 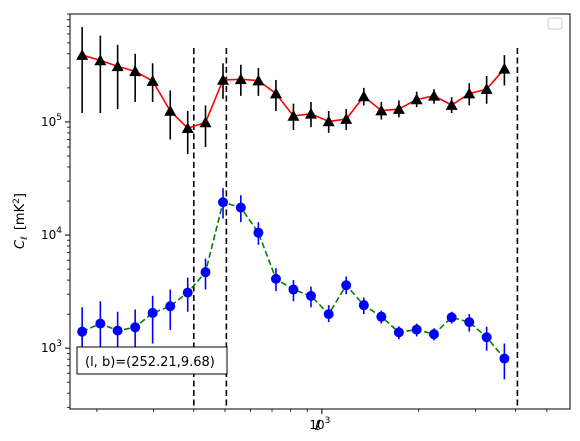 I want to click on legend-box, so click(x=555, y=23).